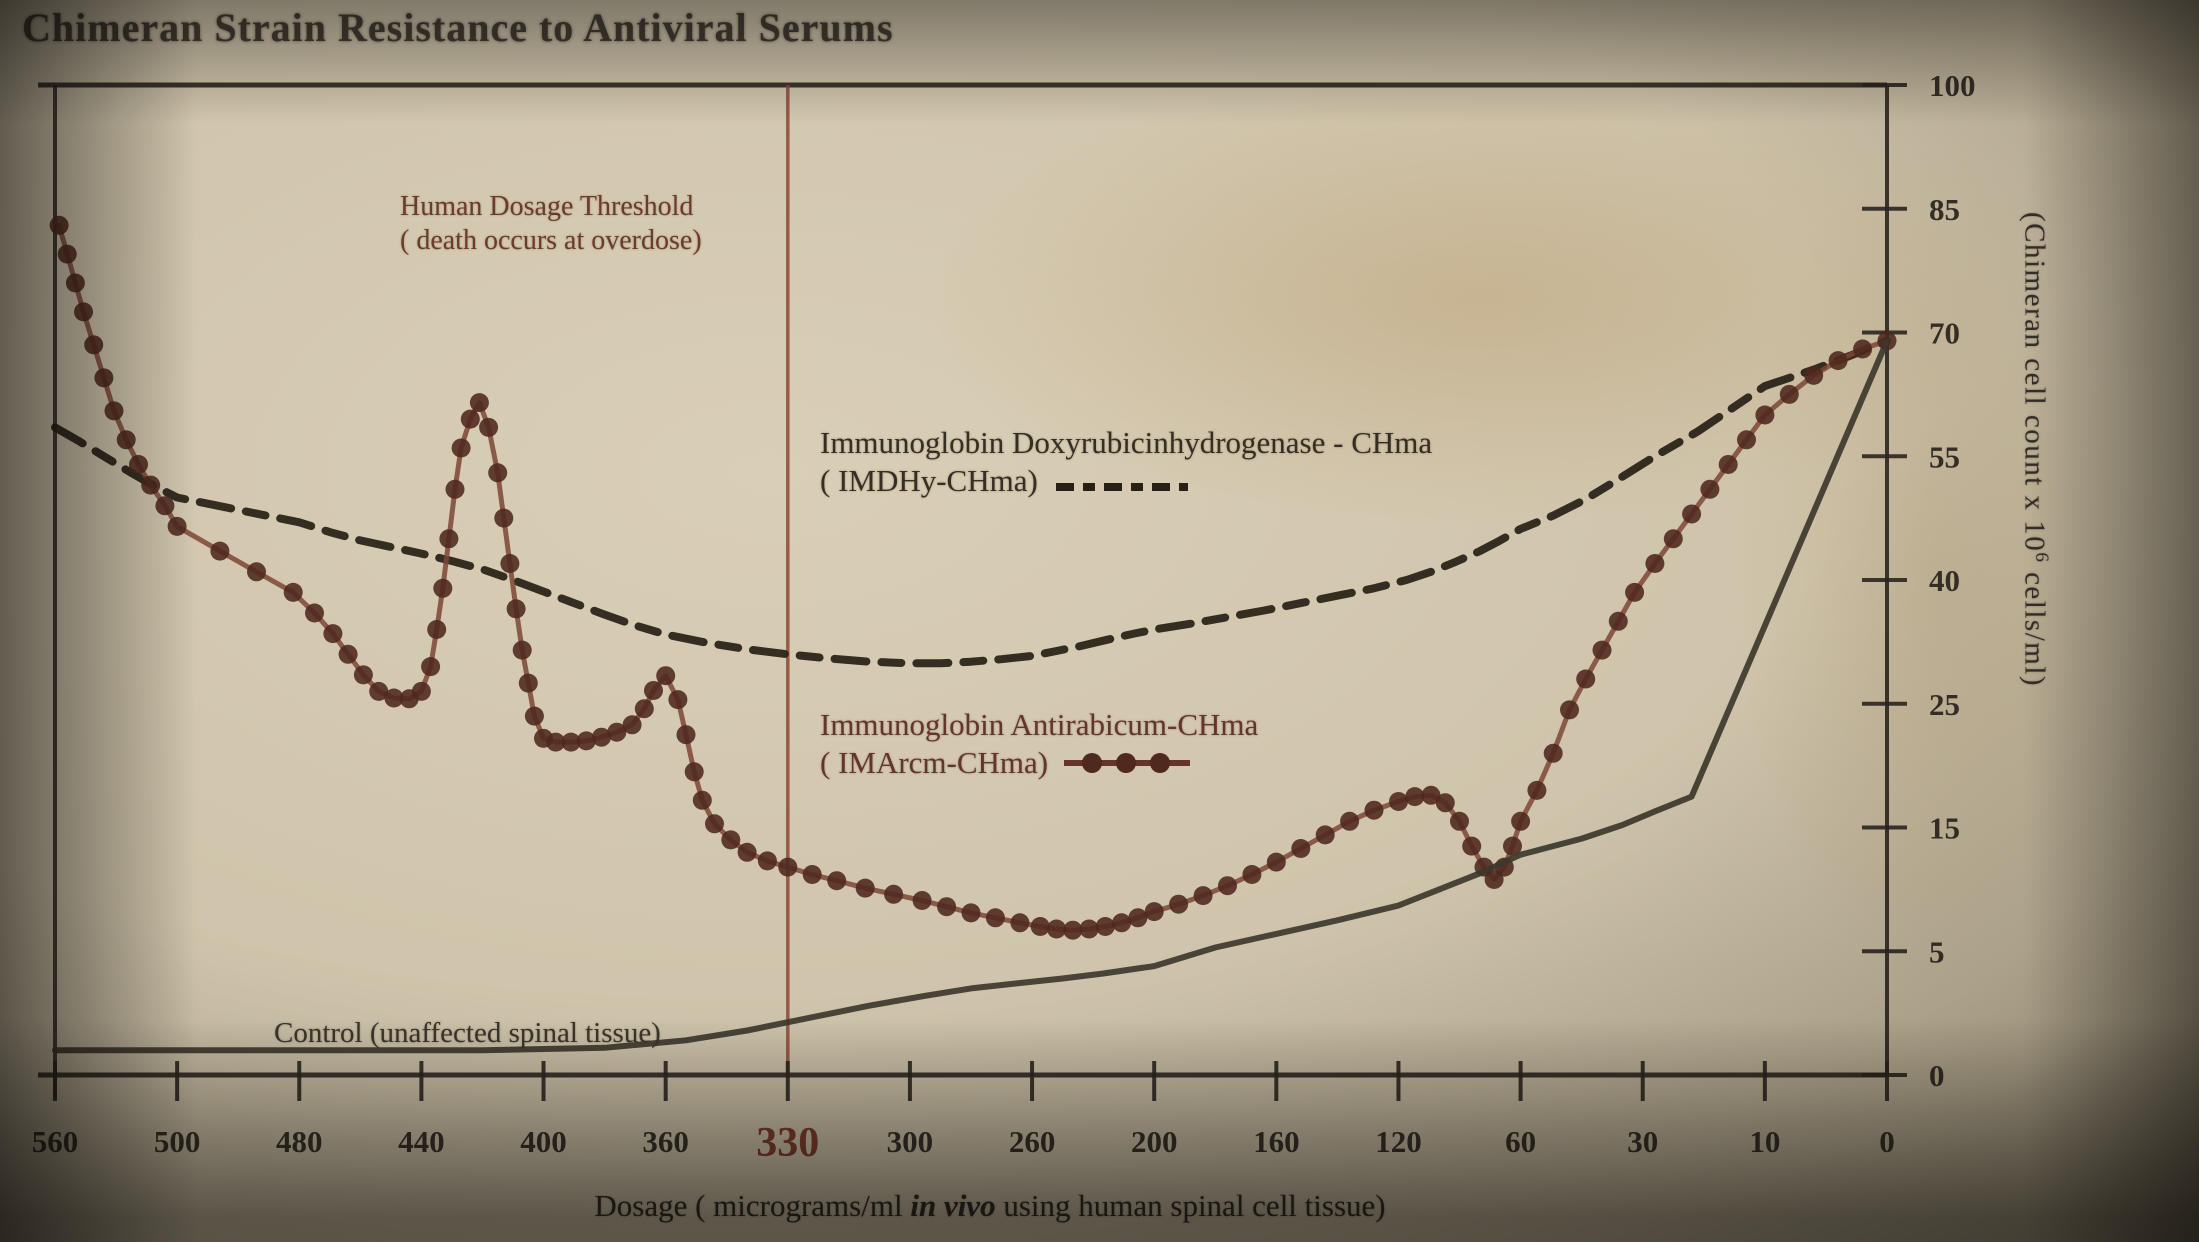 This screenshot has height=1242, width=2199. I want to click on y-axis-title-suffix: cells/ml), so click(2034, 625).